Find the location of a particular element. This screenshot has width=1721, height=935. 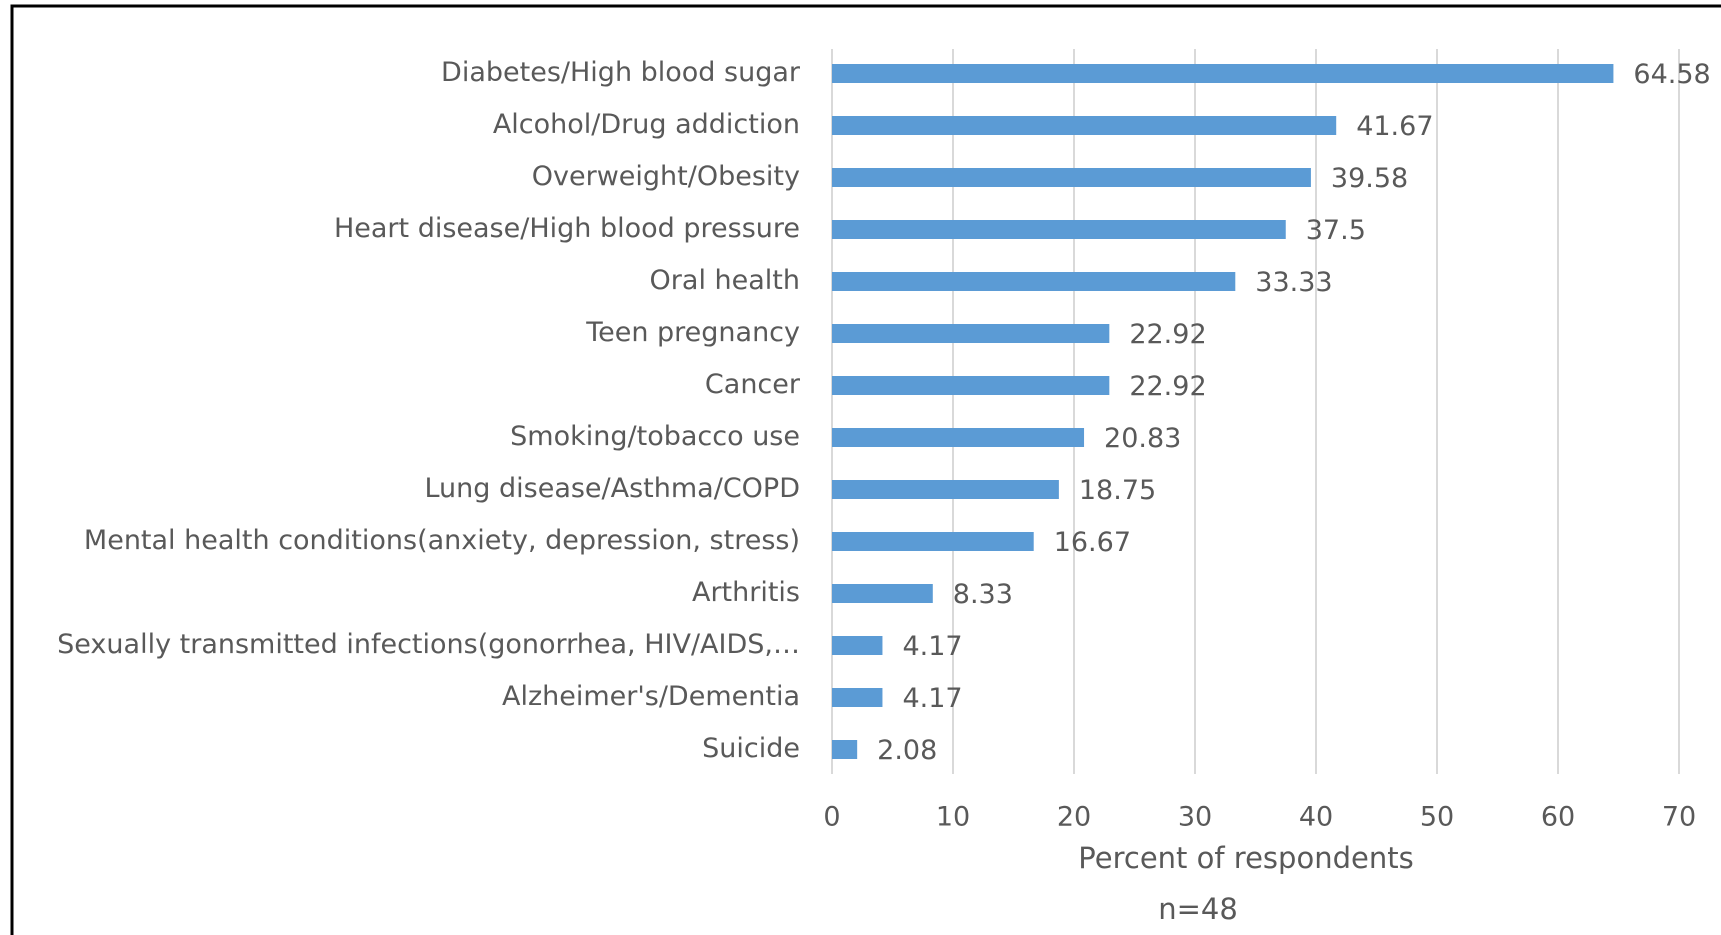

data-label: 41.67 is located at coordinates (1394, 126).